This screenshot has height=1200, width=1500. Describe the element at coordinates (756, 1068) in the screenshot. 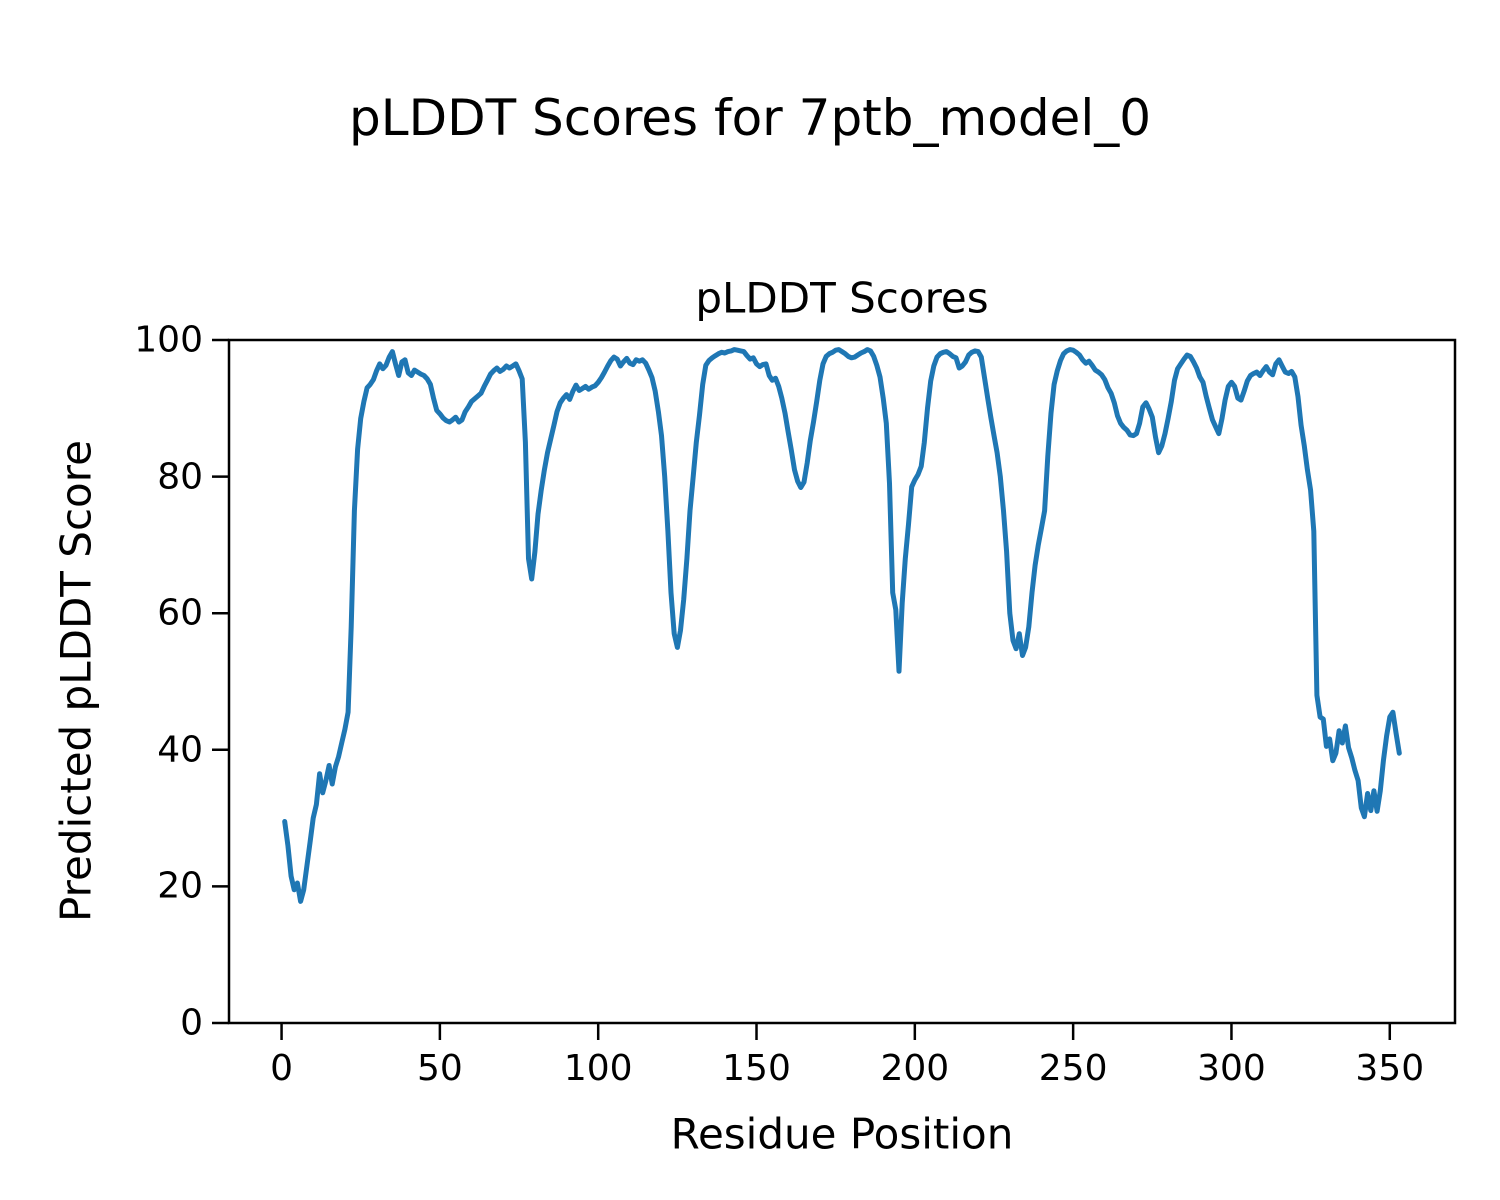

I see `x-tick-label: 150` at that location.